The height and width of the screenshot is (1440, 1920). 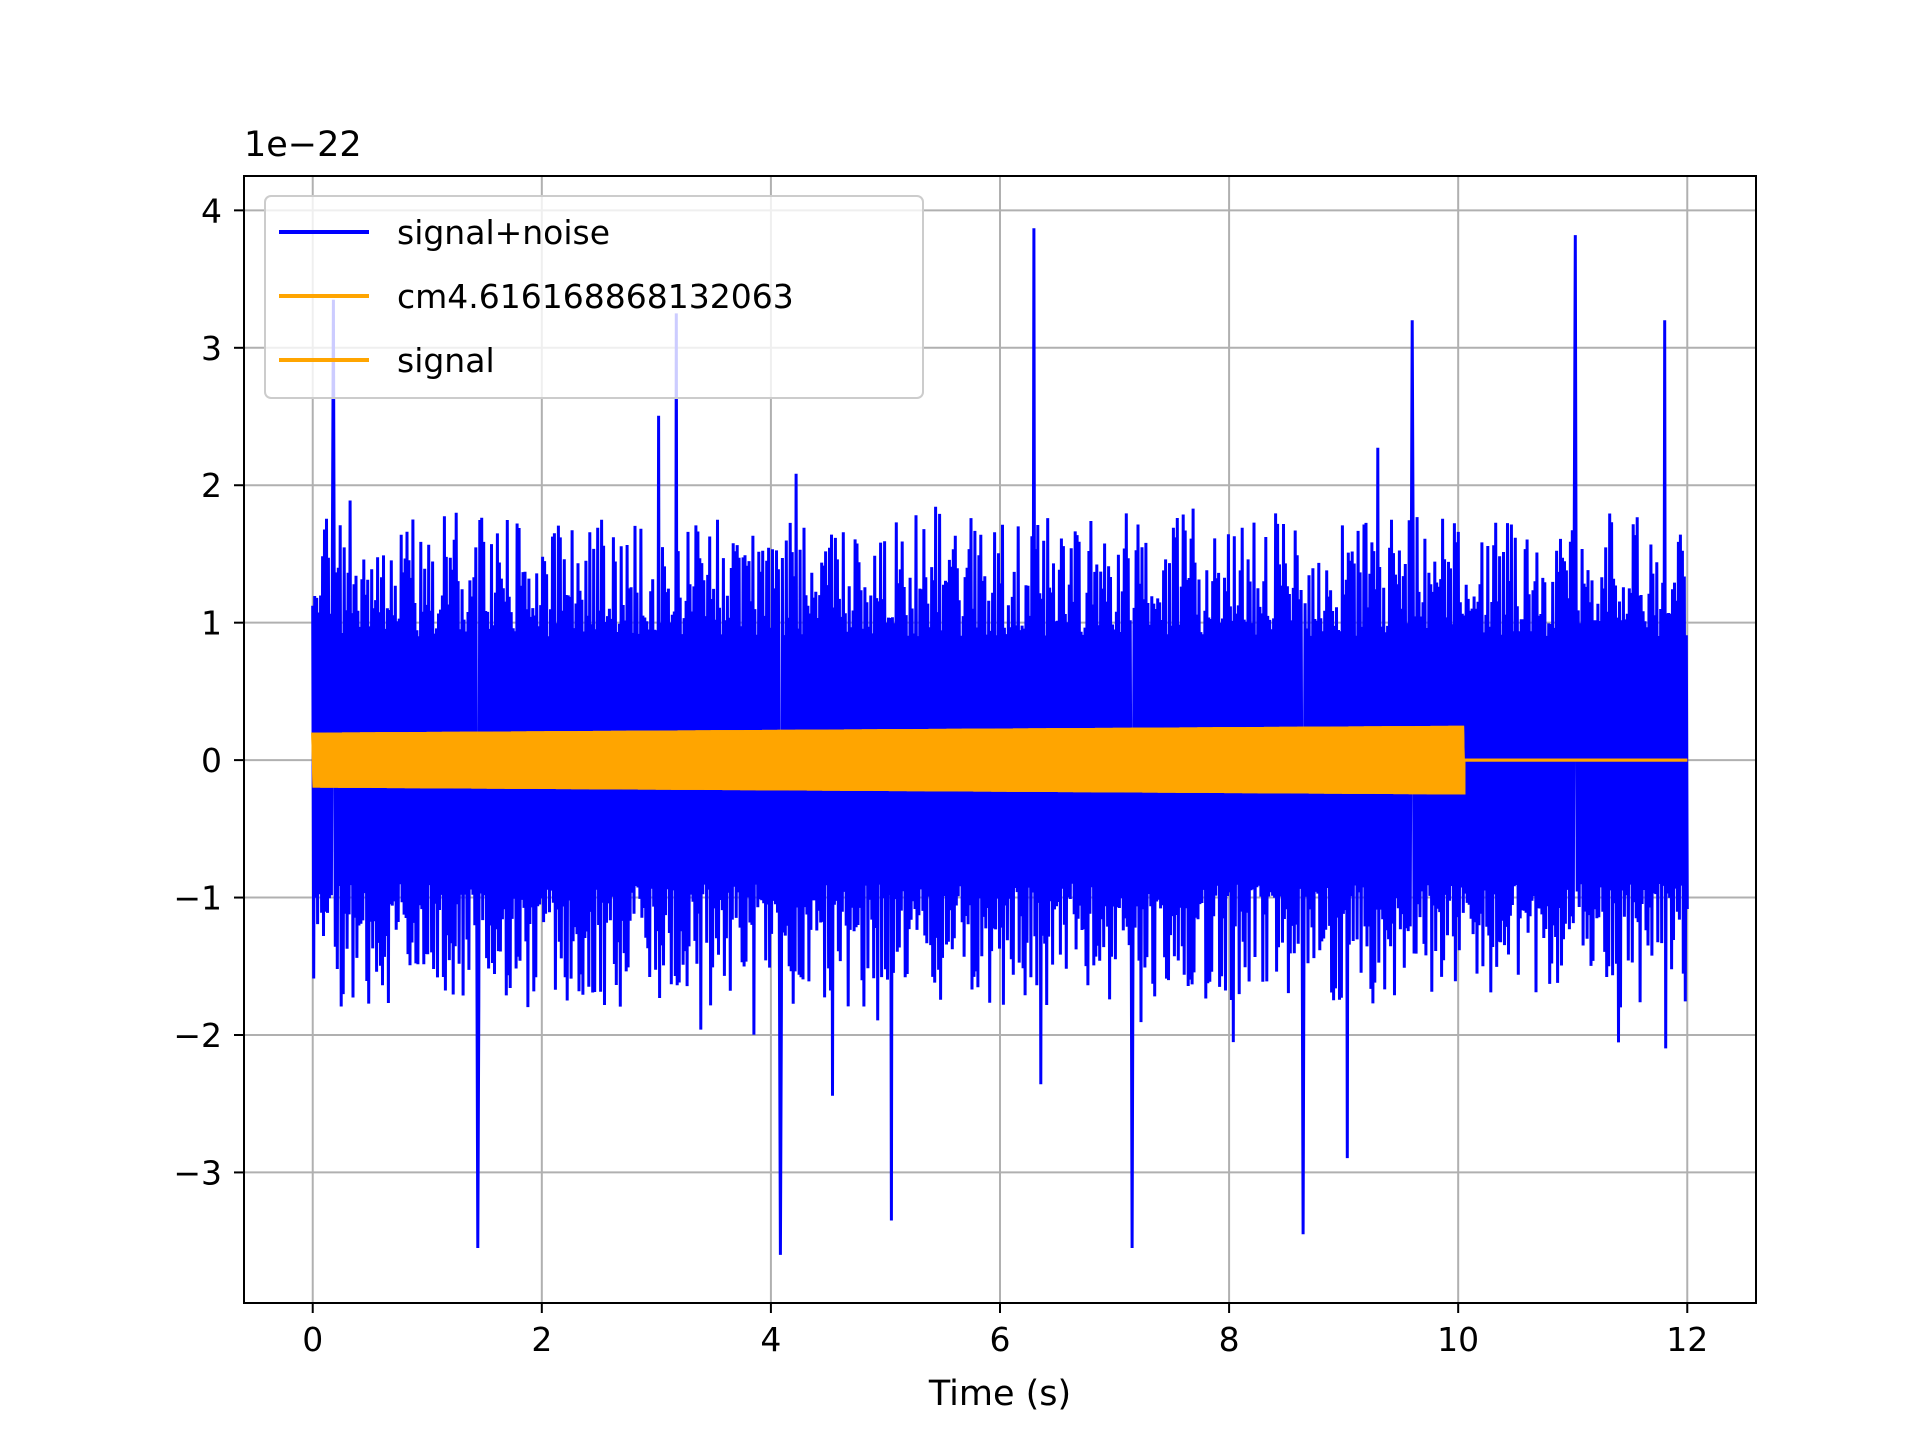 What do you see at coordinates (770, 1339) in the screenshot?
I see `x-tick-label-2: 4` at bounding box center [770, 1339].